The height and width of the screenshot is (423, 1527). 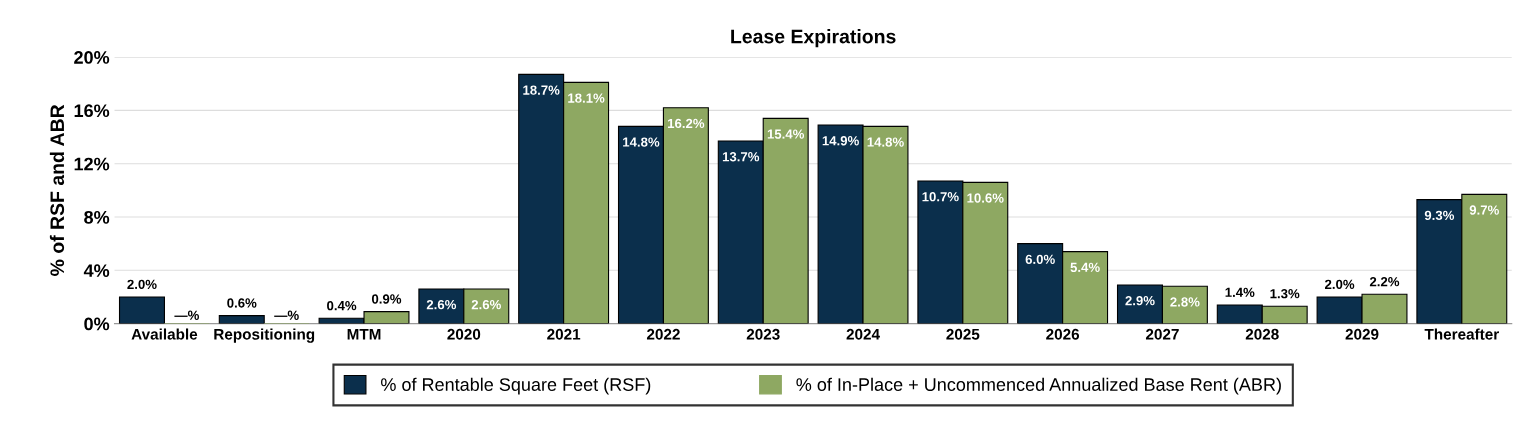 What do you see at coordinates (92, 111) in the screenshot?
I see `y-tick-label: 16%` at bounding box center [92, 111].